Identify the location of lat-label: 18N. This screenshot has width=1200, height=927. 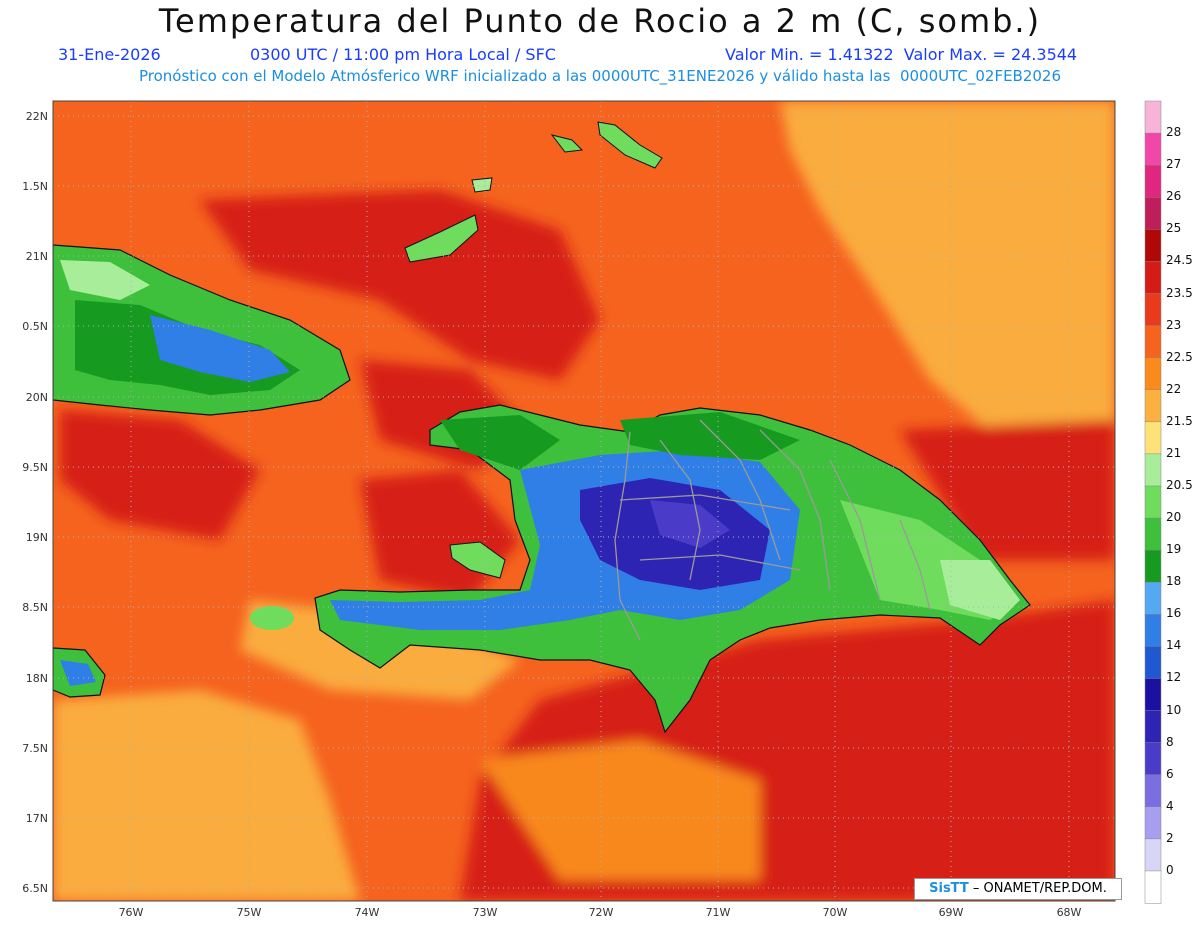
(36, 678).